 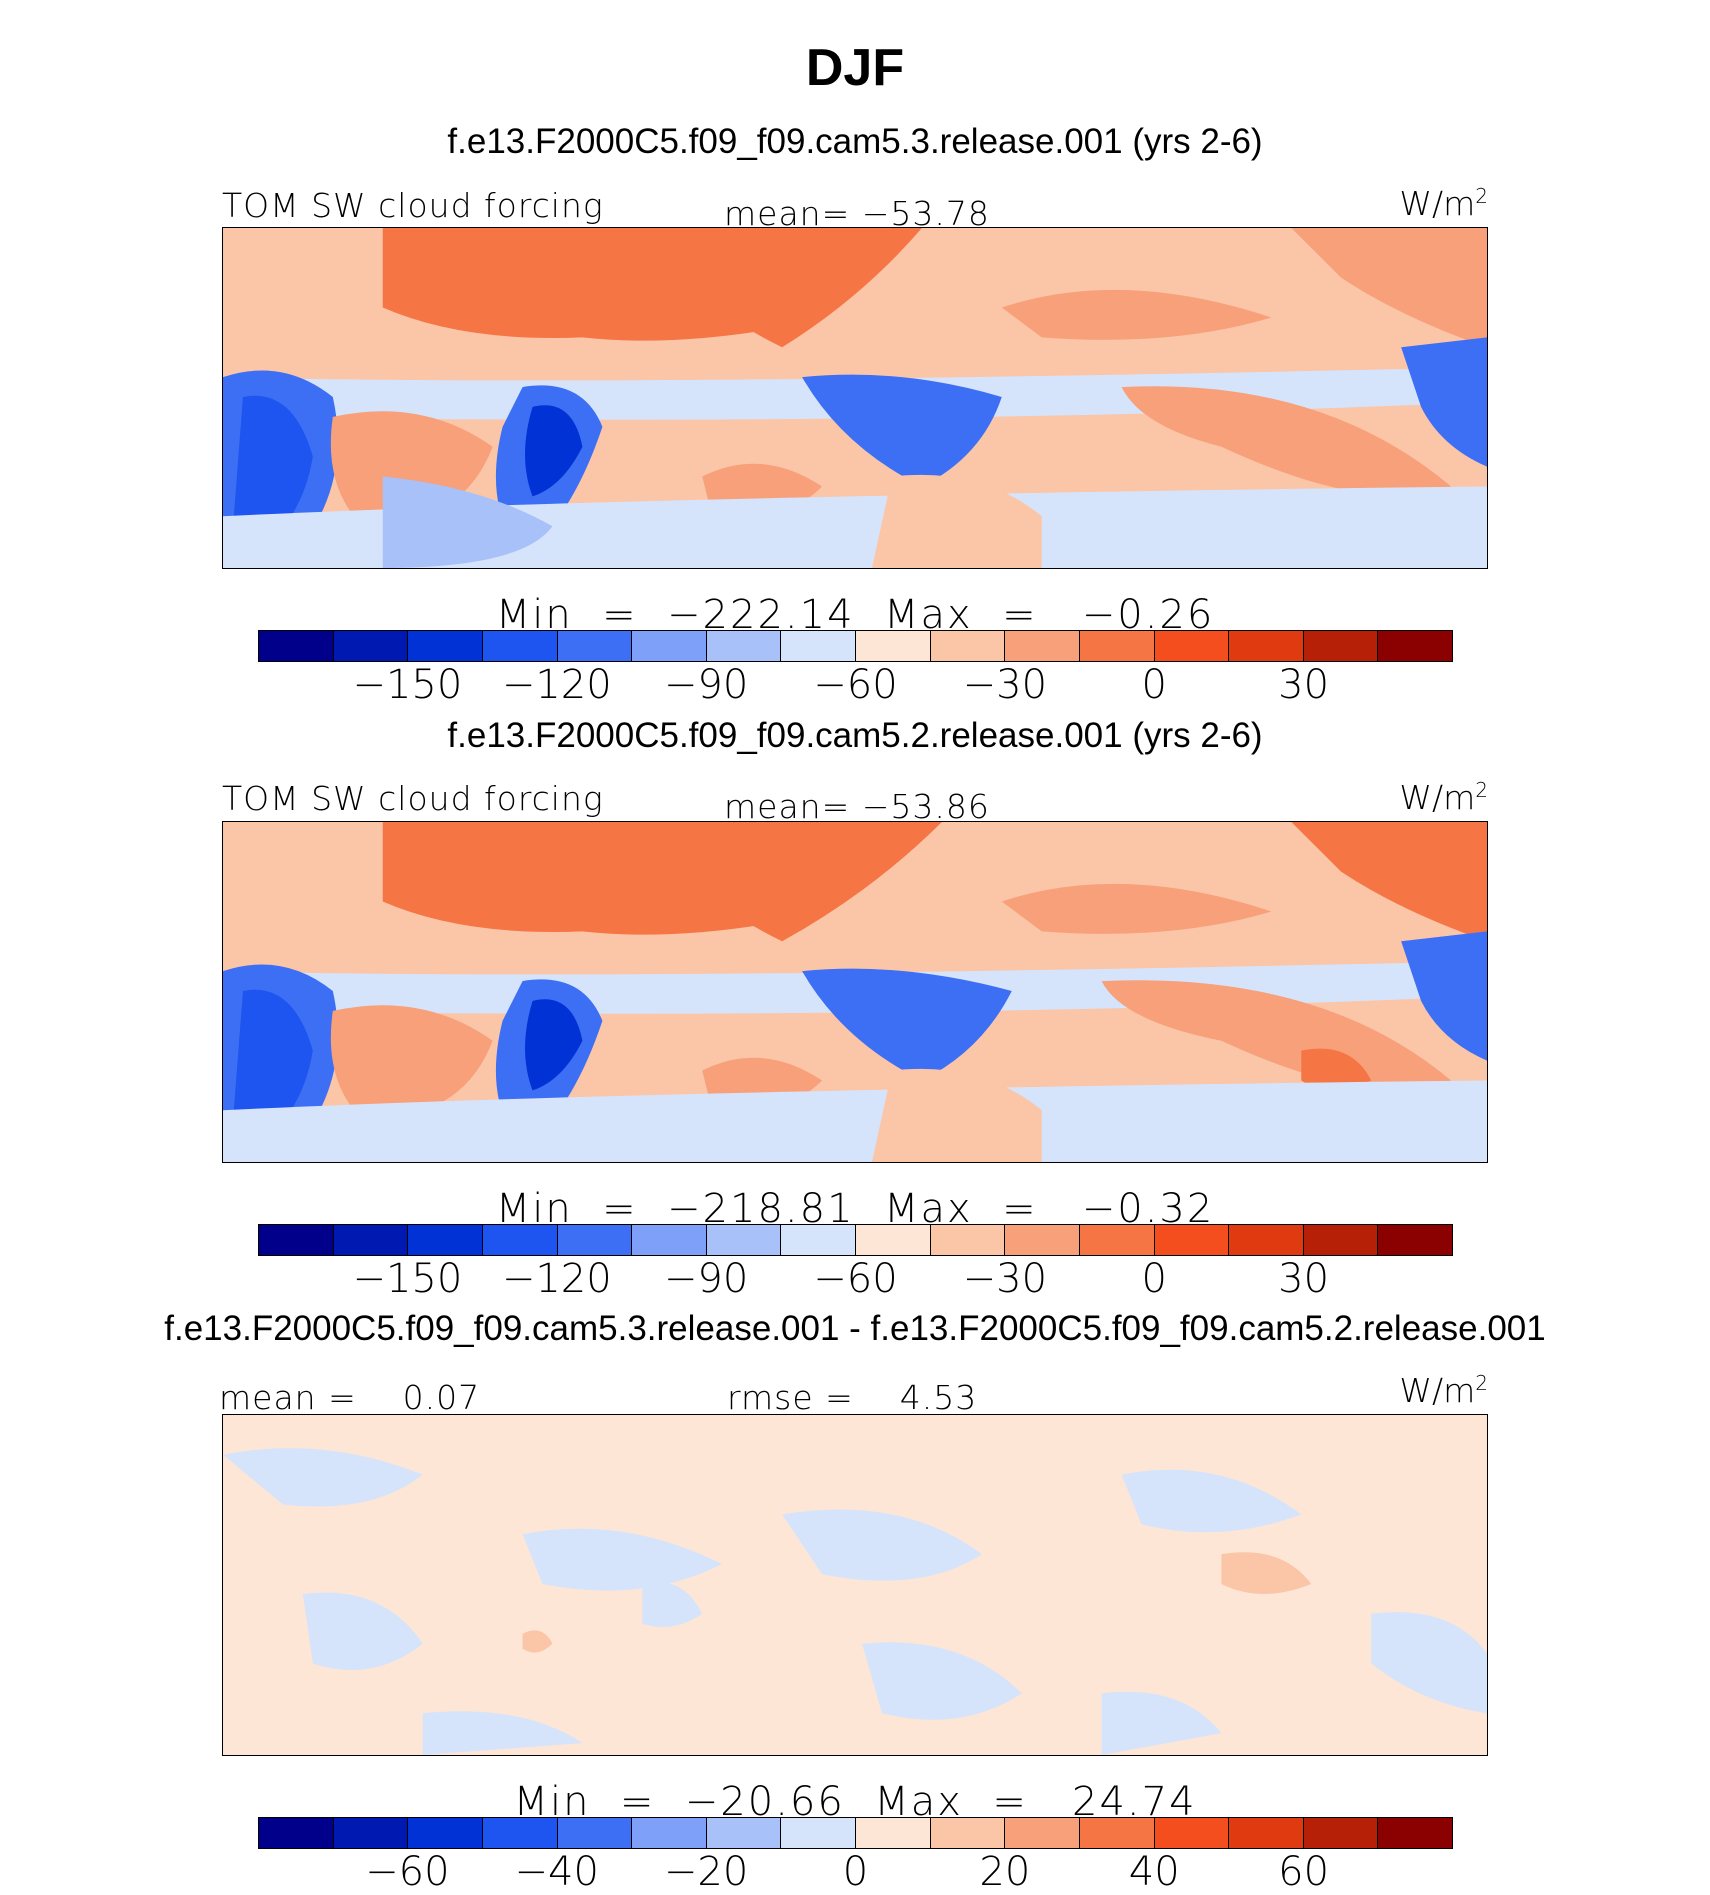 What do you see at coordinates (852, 1397) in the screenshot?
I see `panel-3-rmse-label: rmse = 4.53` at bounding box center [852, 1397].